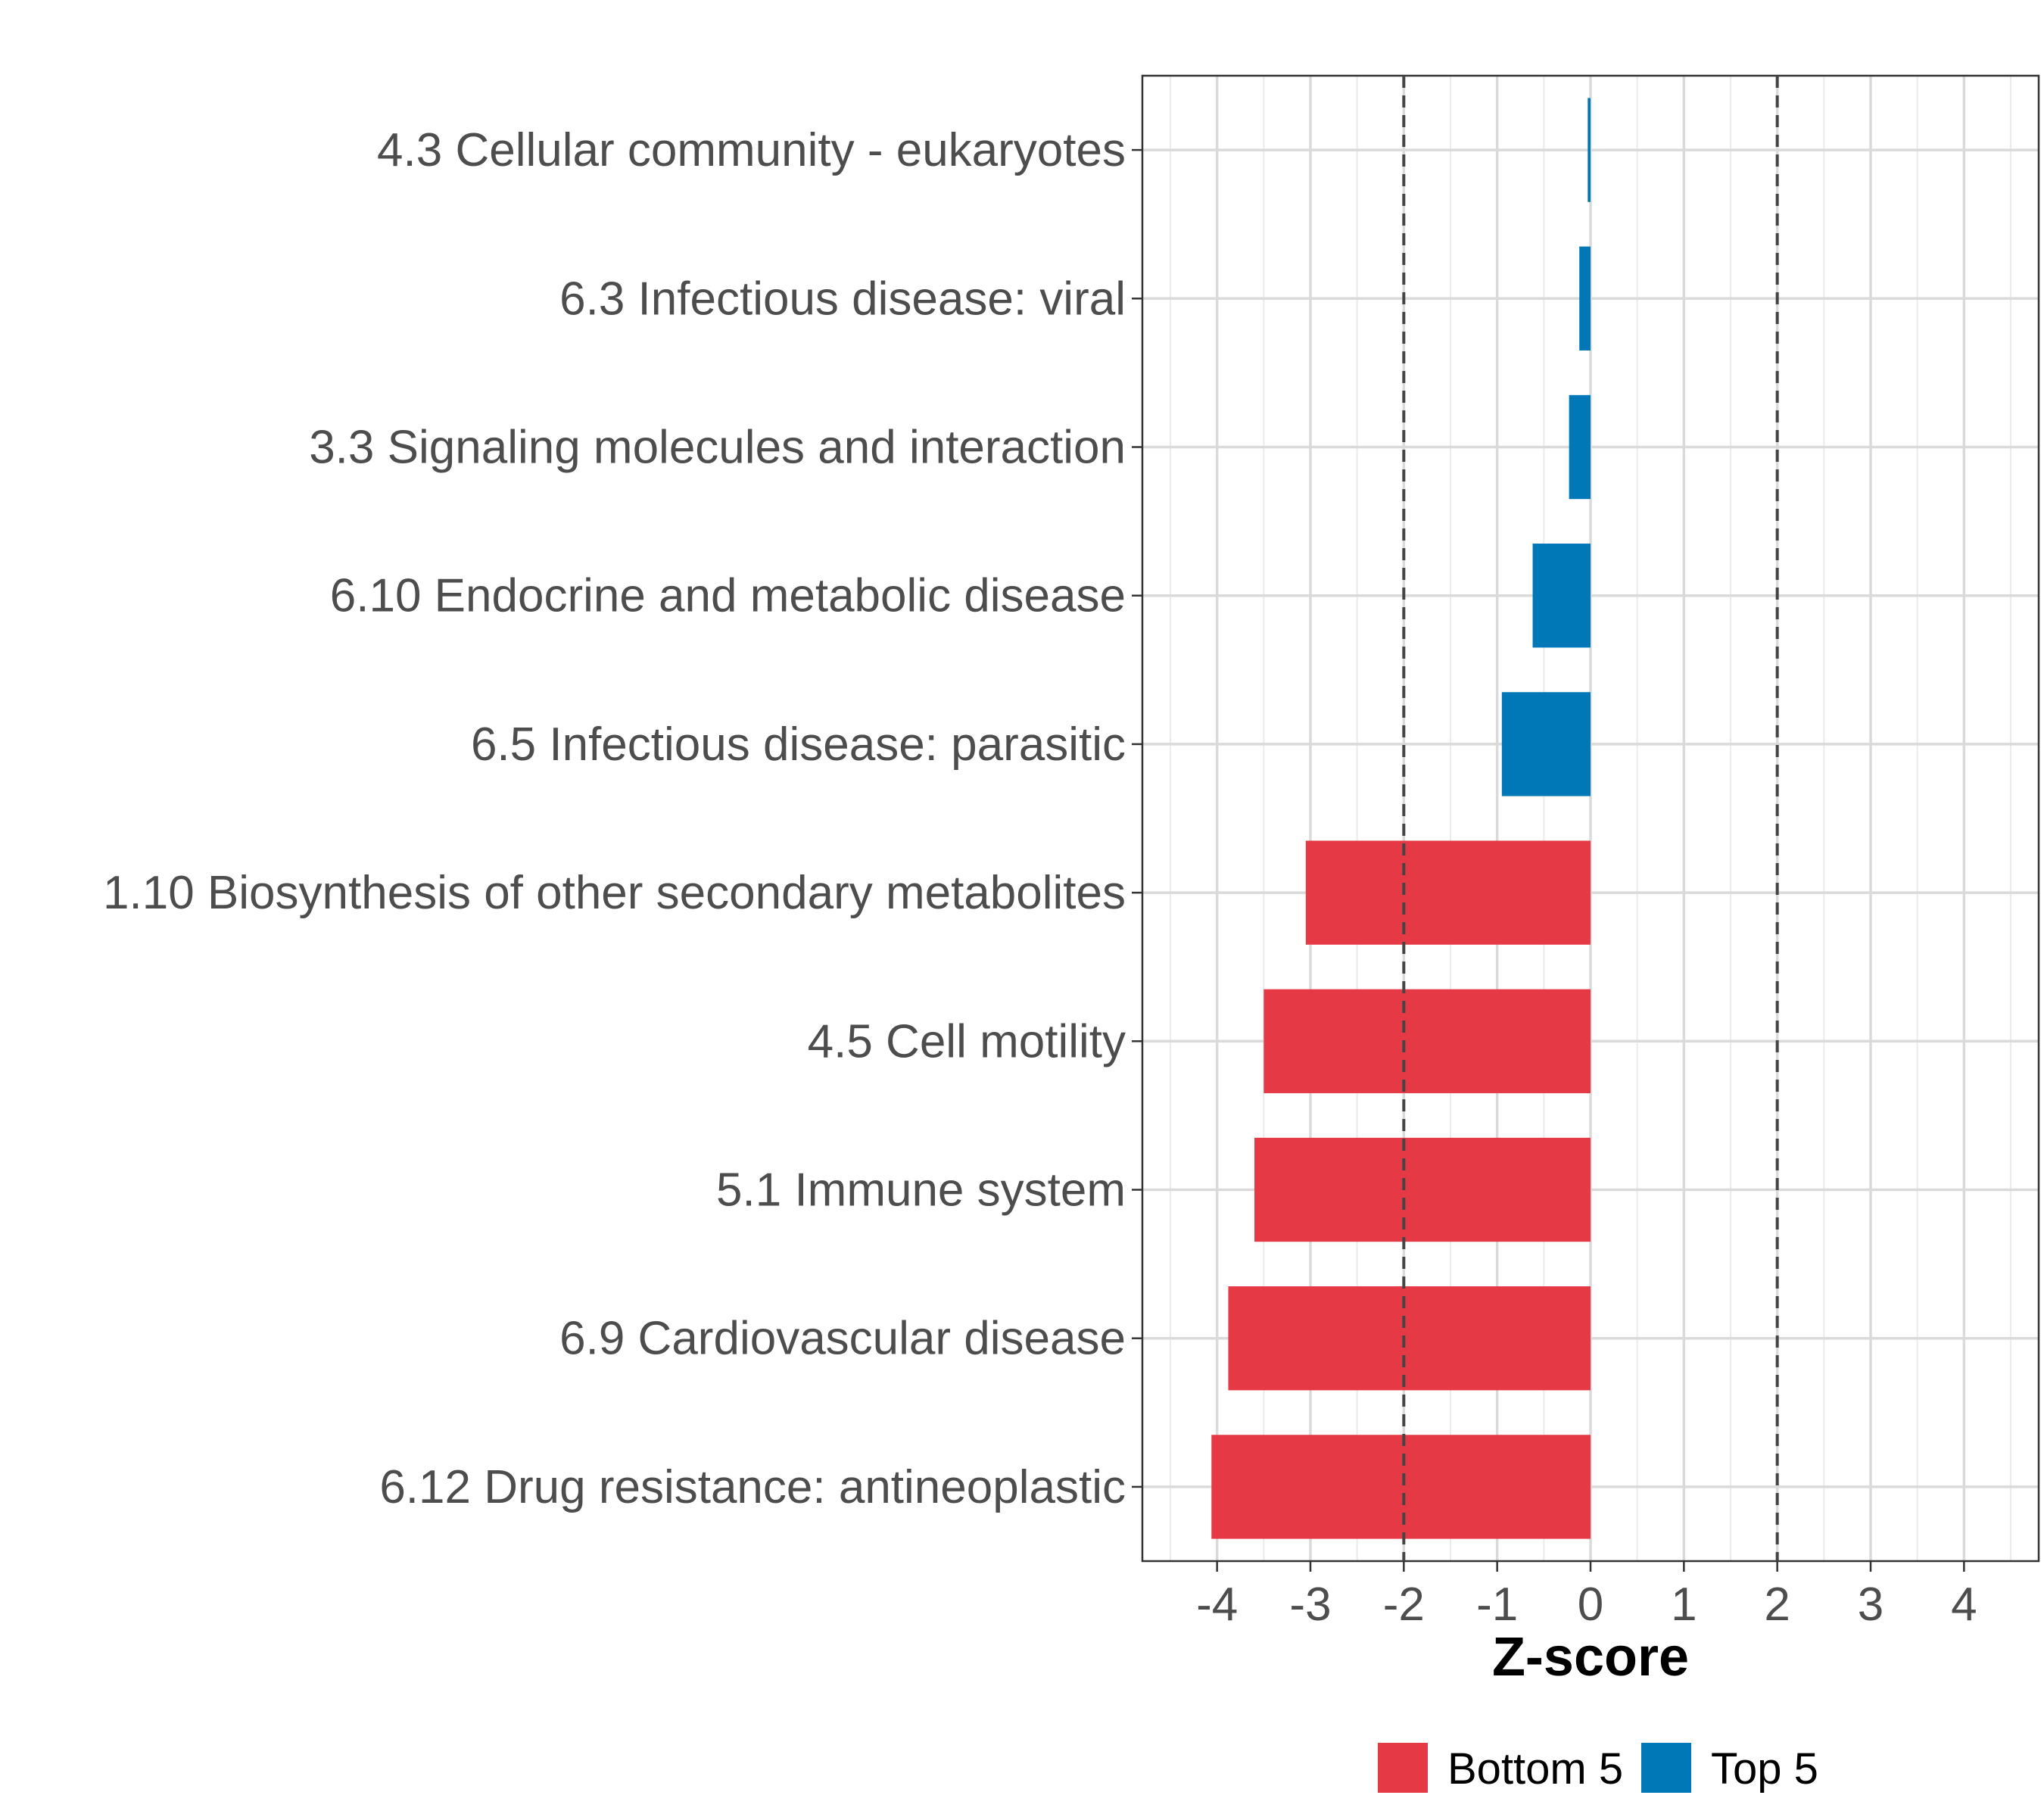 This screenshot has height=1817, width=2044. What do you see at coordinates (751, 150) in the screenshot?
I see `y-tick-label: 4.3 Cellular community - eukaryotes` at bounding box center [751, 150].